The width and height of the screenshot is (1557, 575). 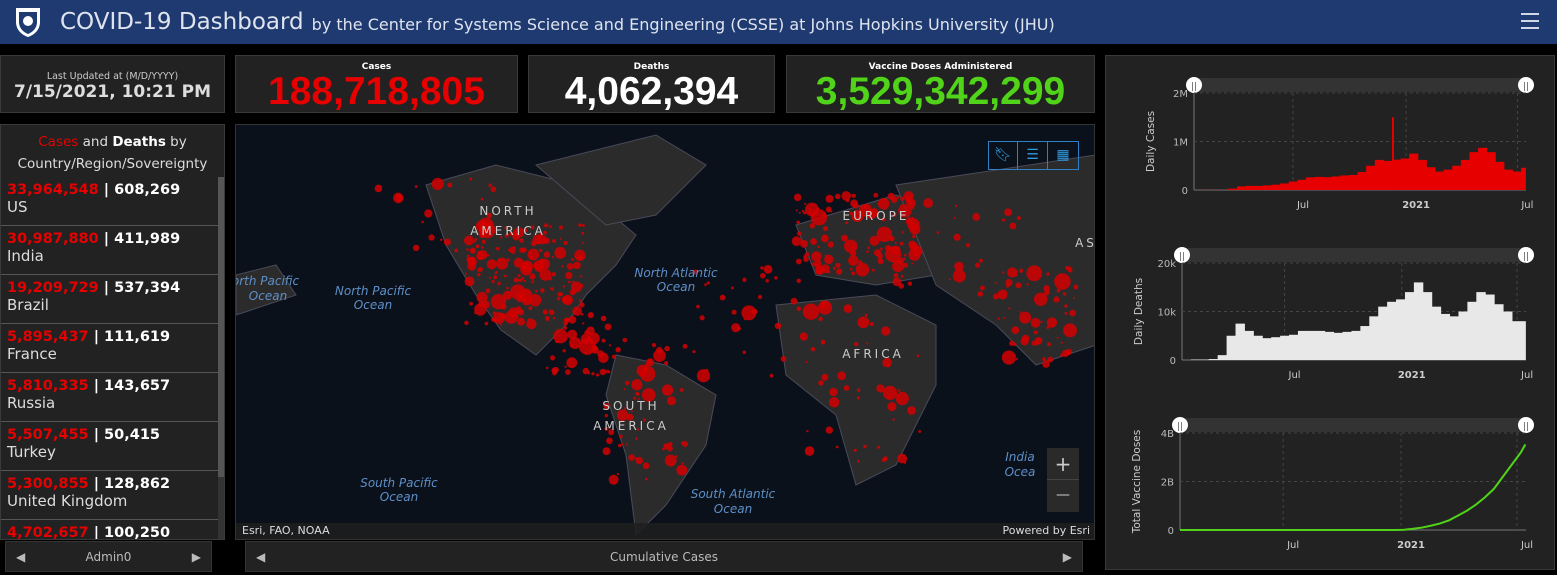 I want to click on basemap-gallery-icon: ▦, so click(x=1063, y=155).